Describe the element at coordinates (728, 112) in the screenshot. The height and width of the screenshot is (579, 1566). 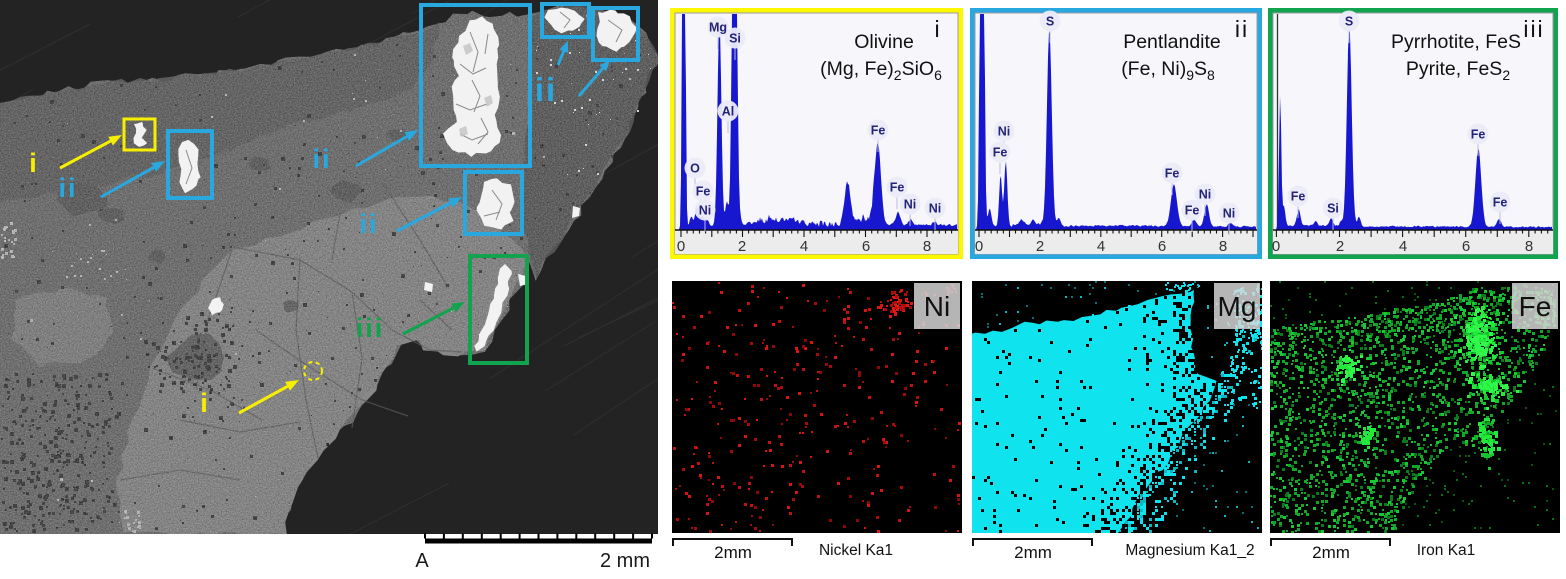
I see `svg-text: Al` at that location.